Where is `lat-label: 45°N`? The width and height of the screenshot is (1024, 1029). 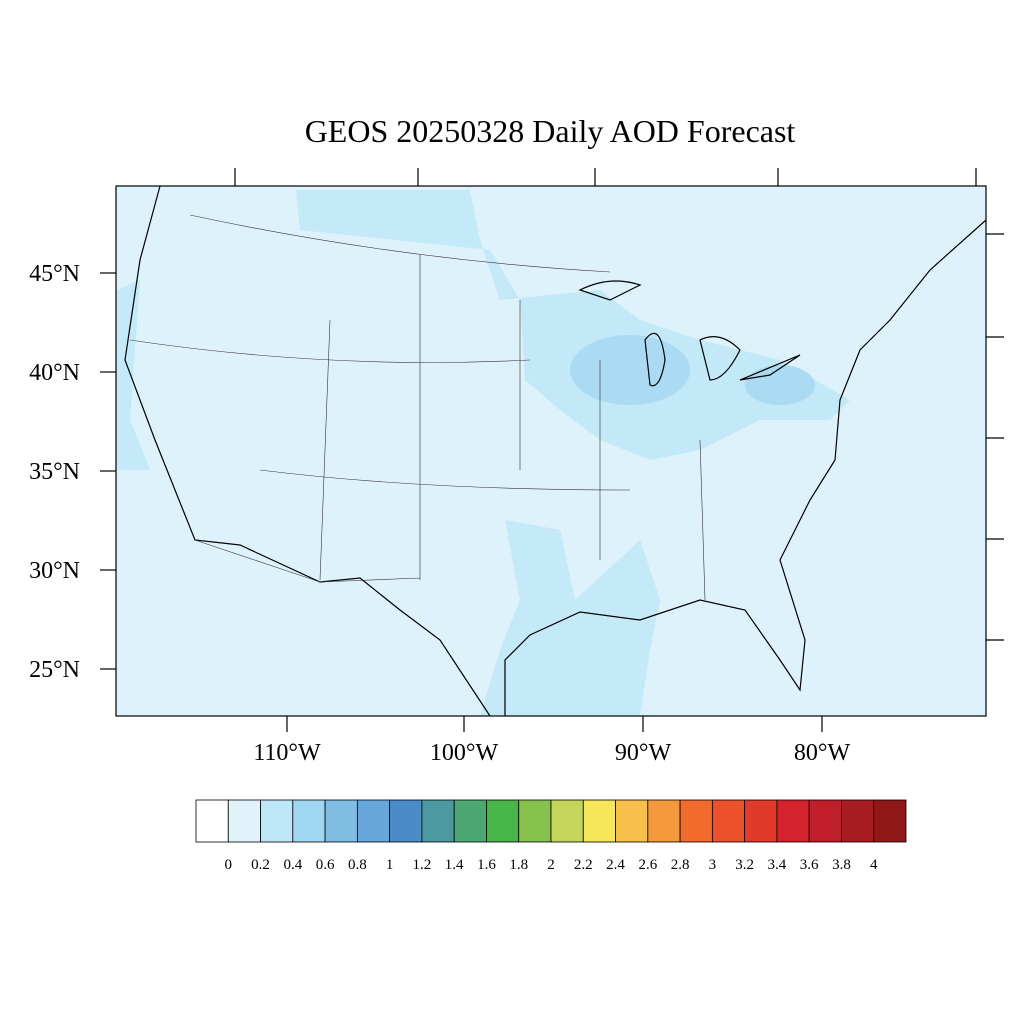
lat-label: 45°N is located at coordinates (54, 274).